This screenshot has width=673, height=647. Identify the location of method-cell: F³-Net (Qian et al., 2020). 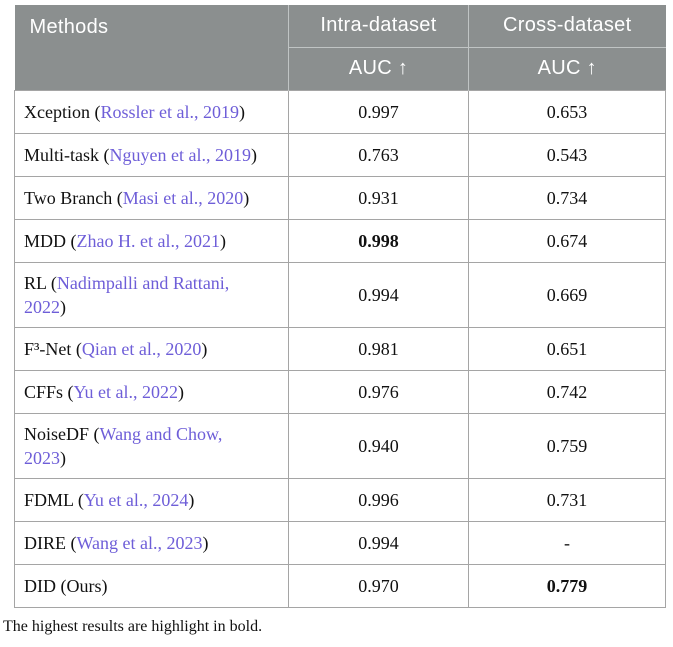
(151, 348).